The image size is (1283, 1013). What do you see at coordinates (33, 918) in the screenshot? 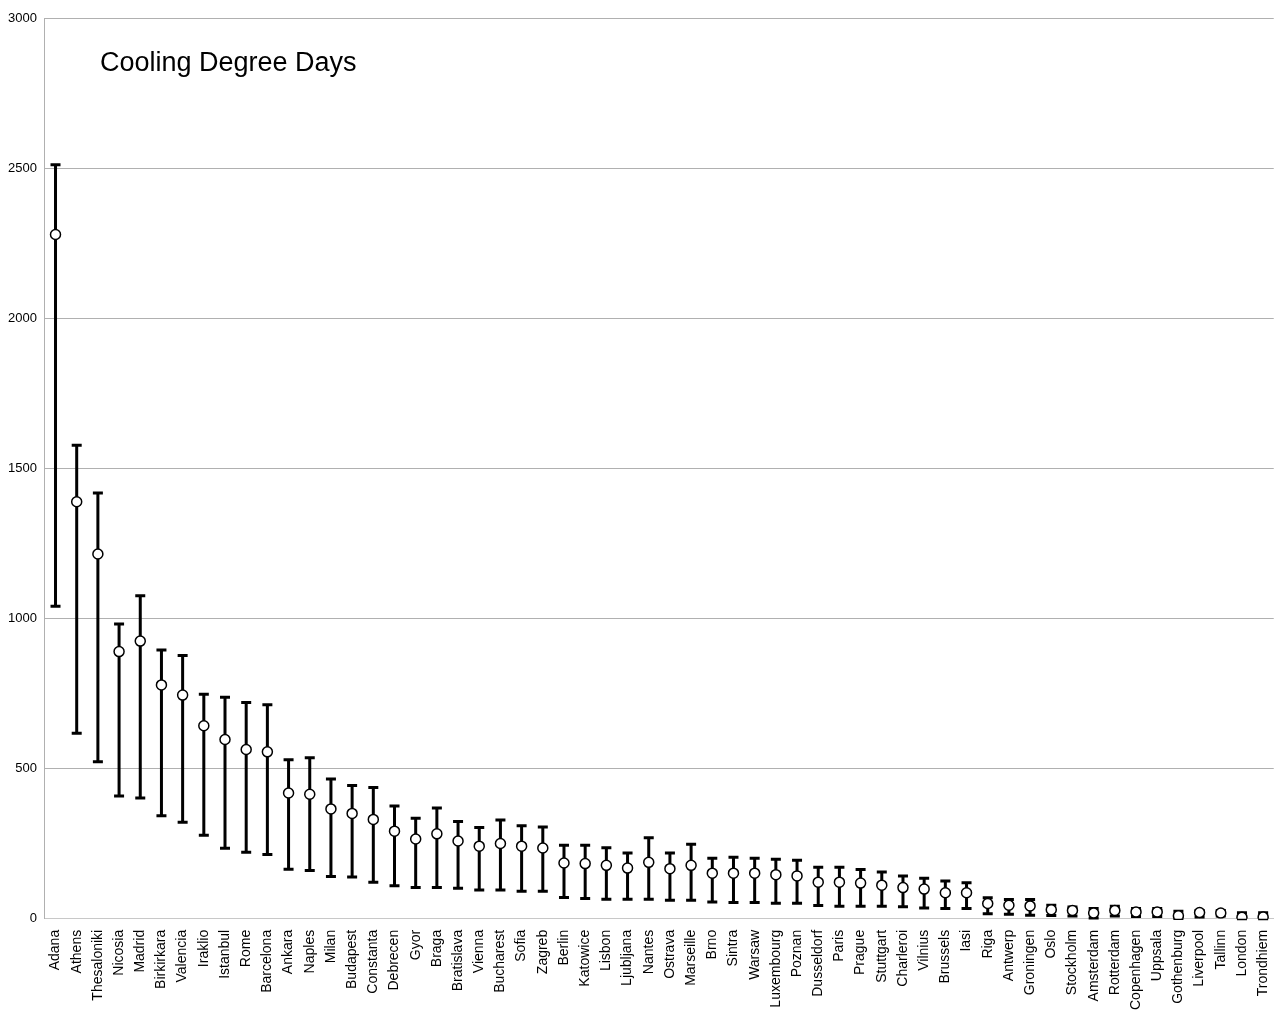
I see `y-tick-label: 0` at bounding box center [33, 918].